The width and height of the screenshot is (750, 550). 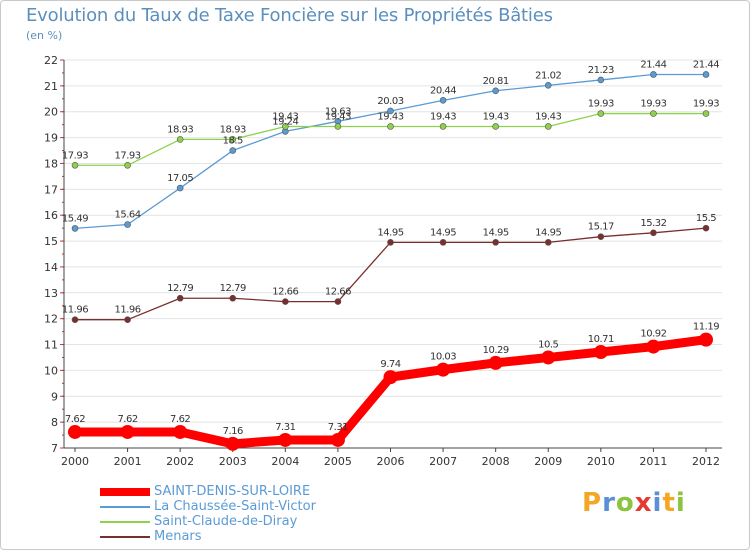 I want to click on data-label: 19.63, so click(x=338, y=111).